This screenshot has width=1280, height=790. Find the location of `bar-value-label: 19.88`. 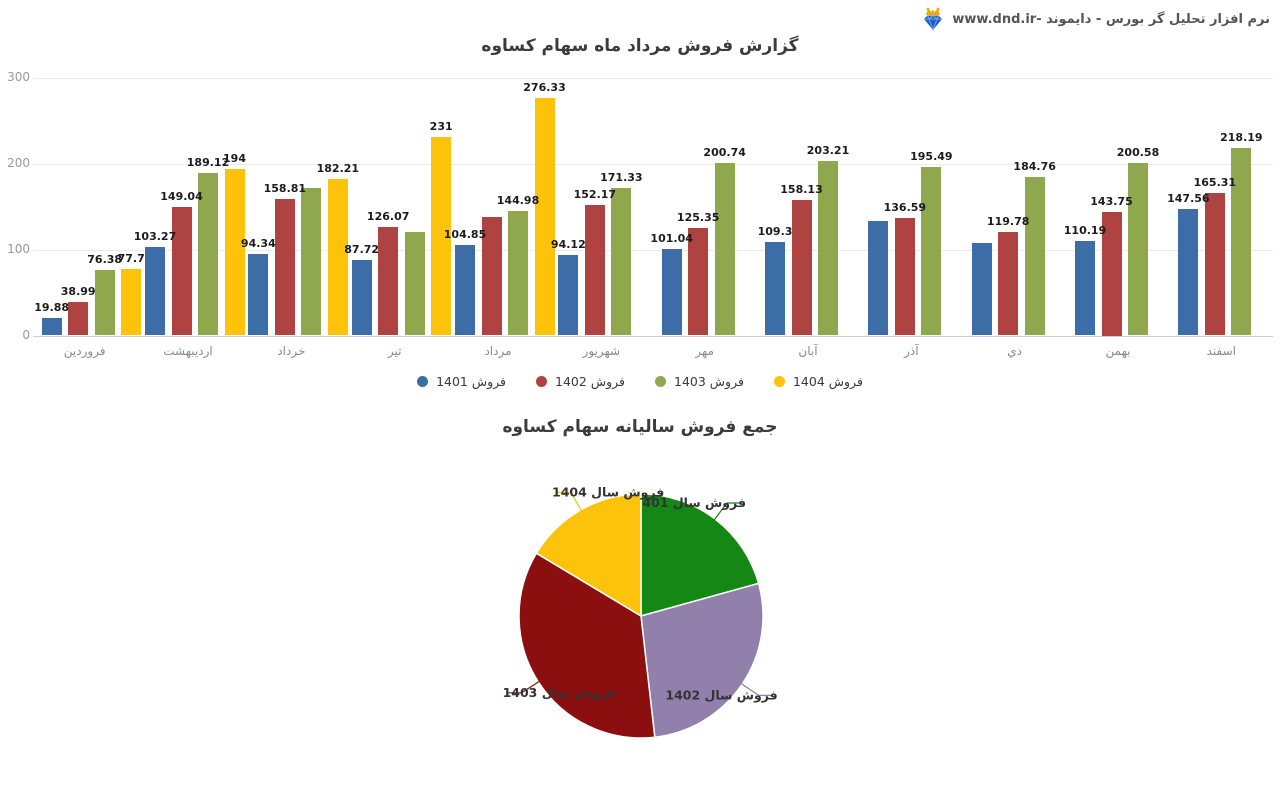

bar-value-label: 19.88 is located at coordinates (52, 308).